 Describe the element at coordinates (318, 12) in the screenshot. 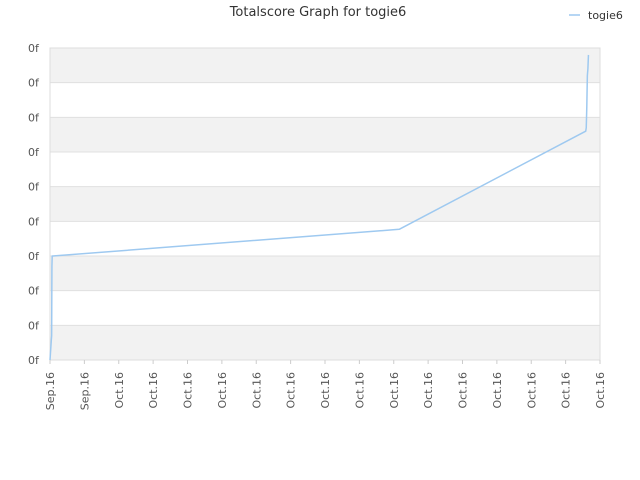

I see `chart-title: Totalscore Graph for togie6` at that location.